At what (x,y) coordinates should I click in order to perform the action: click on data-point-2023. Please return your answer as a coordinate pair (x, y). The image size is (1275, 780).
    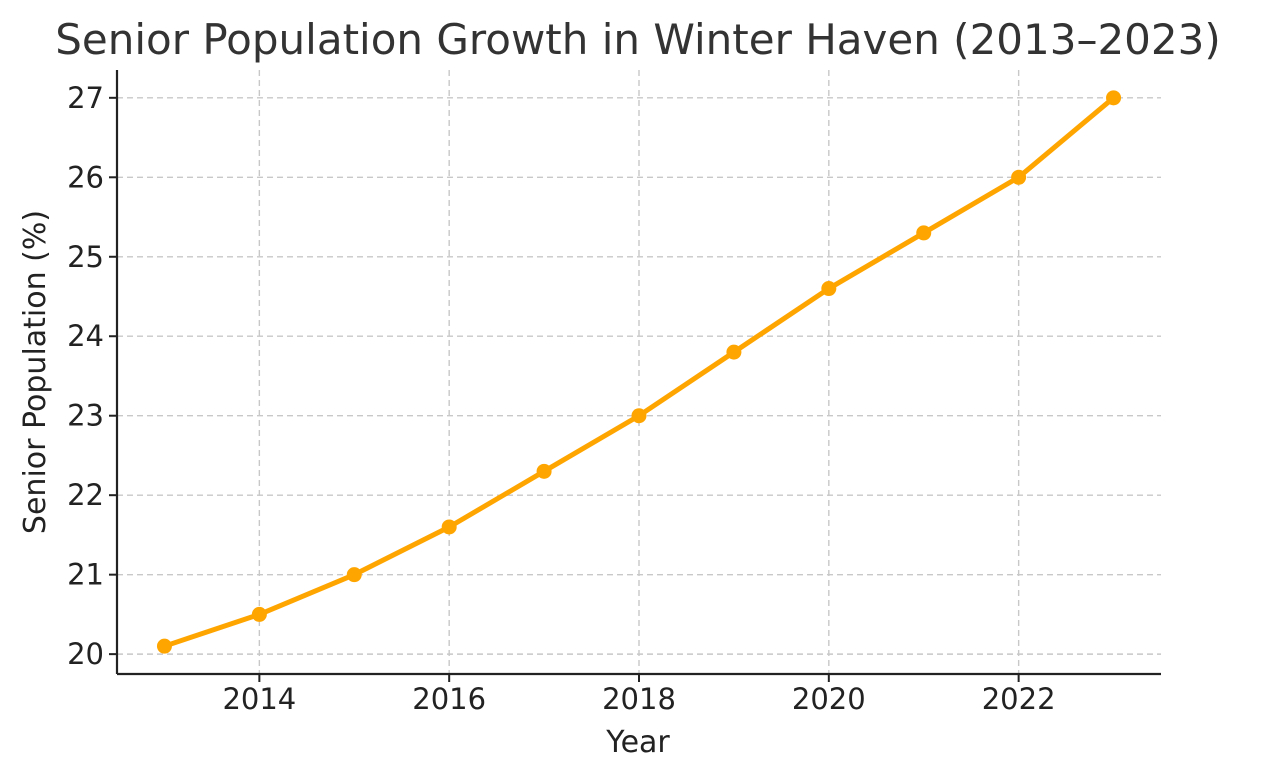
    Looking at the image, I should click on (1114, 98).